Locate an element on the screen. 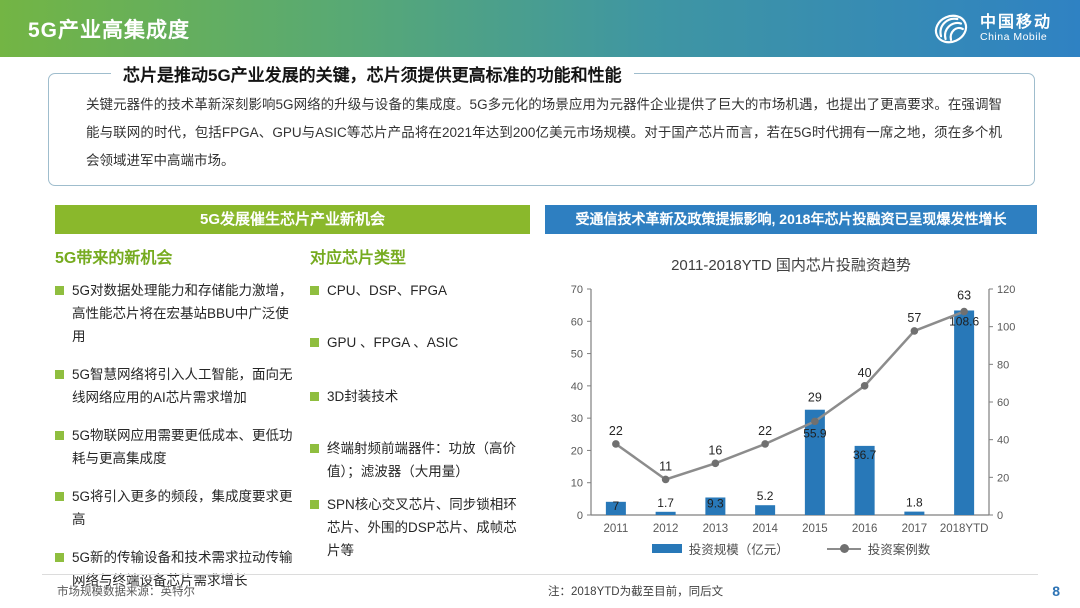 This screenshot has height=608, width=1080. list-item: SPN核心交叉芯片、同步锁相环芯片、外围的DSP芯片、成帧芯片等 is located at coordinates (414, 527).